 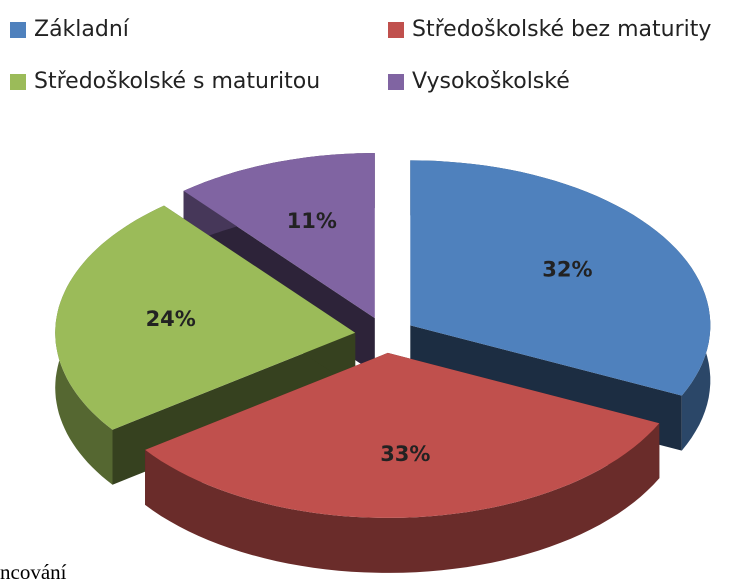 What do you see at coordinates (33, 572) in the screenshot?
I see `note: ncování` at bounding box center [33, 572].